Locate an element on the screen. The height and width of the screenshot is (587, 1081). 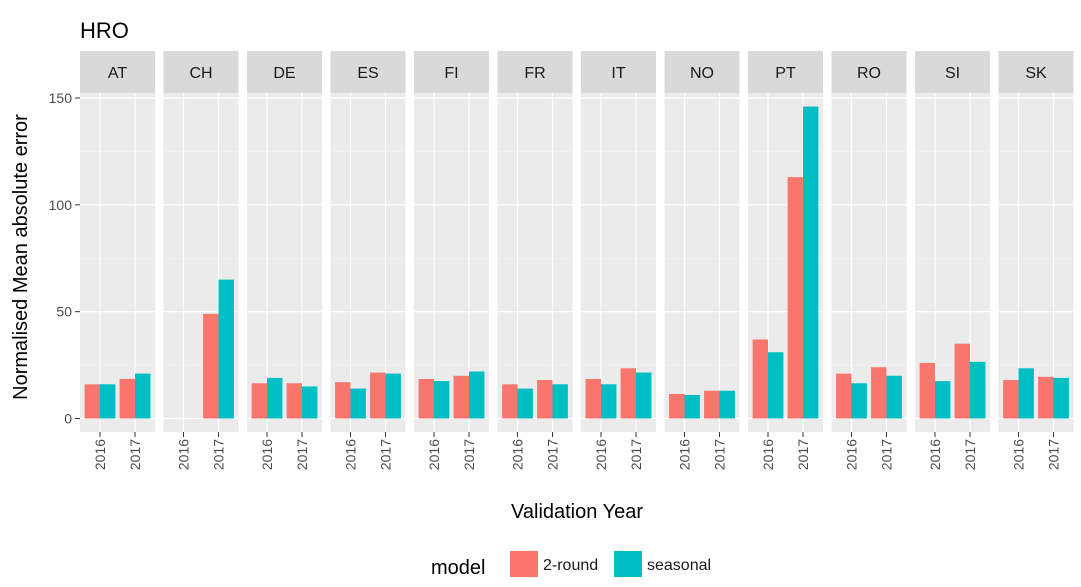
bar-no-2016-seasonal is located at coordinates (692, 406).